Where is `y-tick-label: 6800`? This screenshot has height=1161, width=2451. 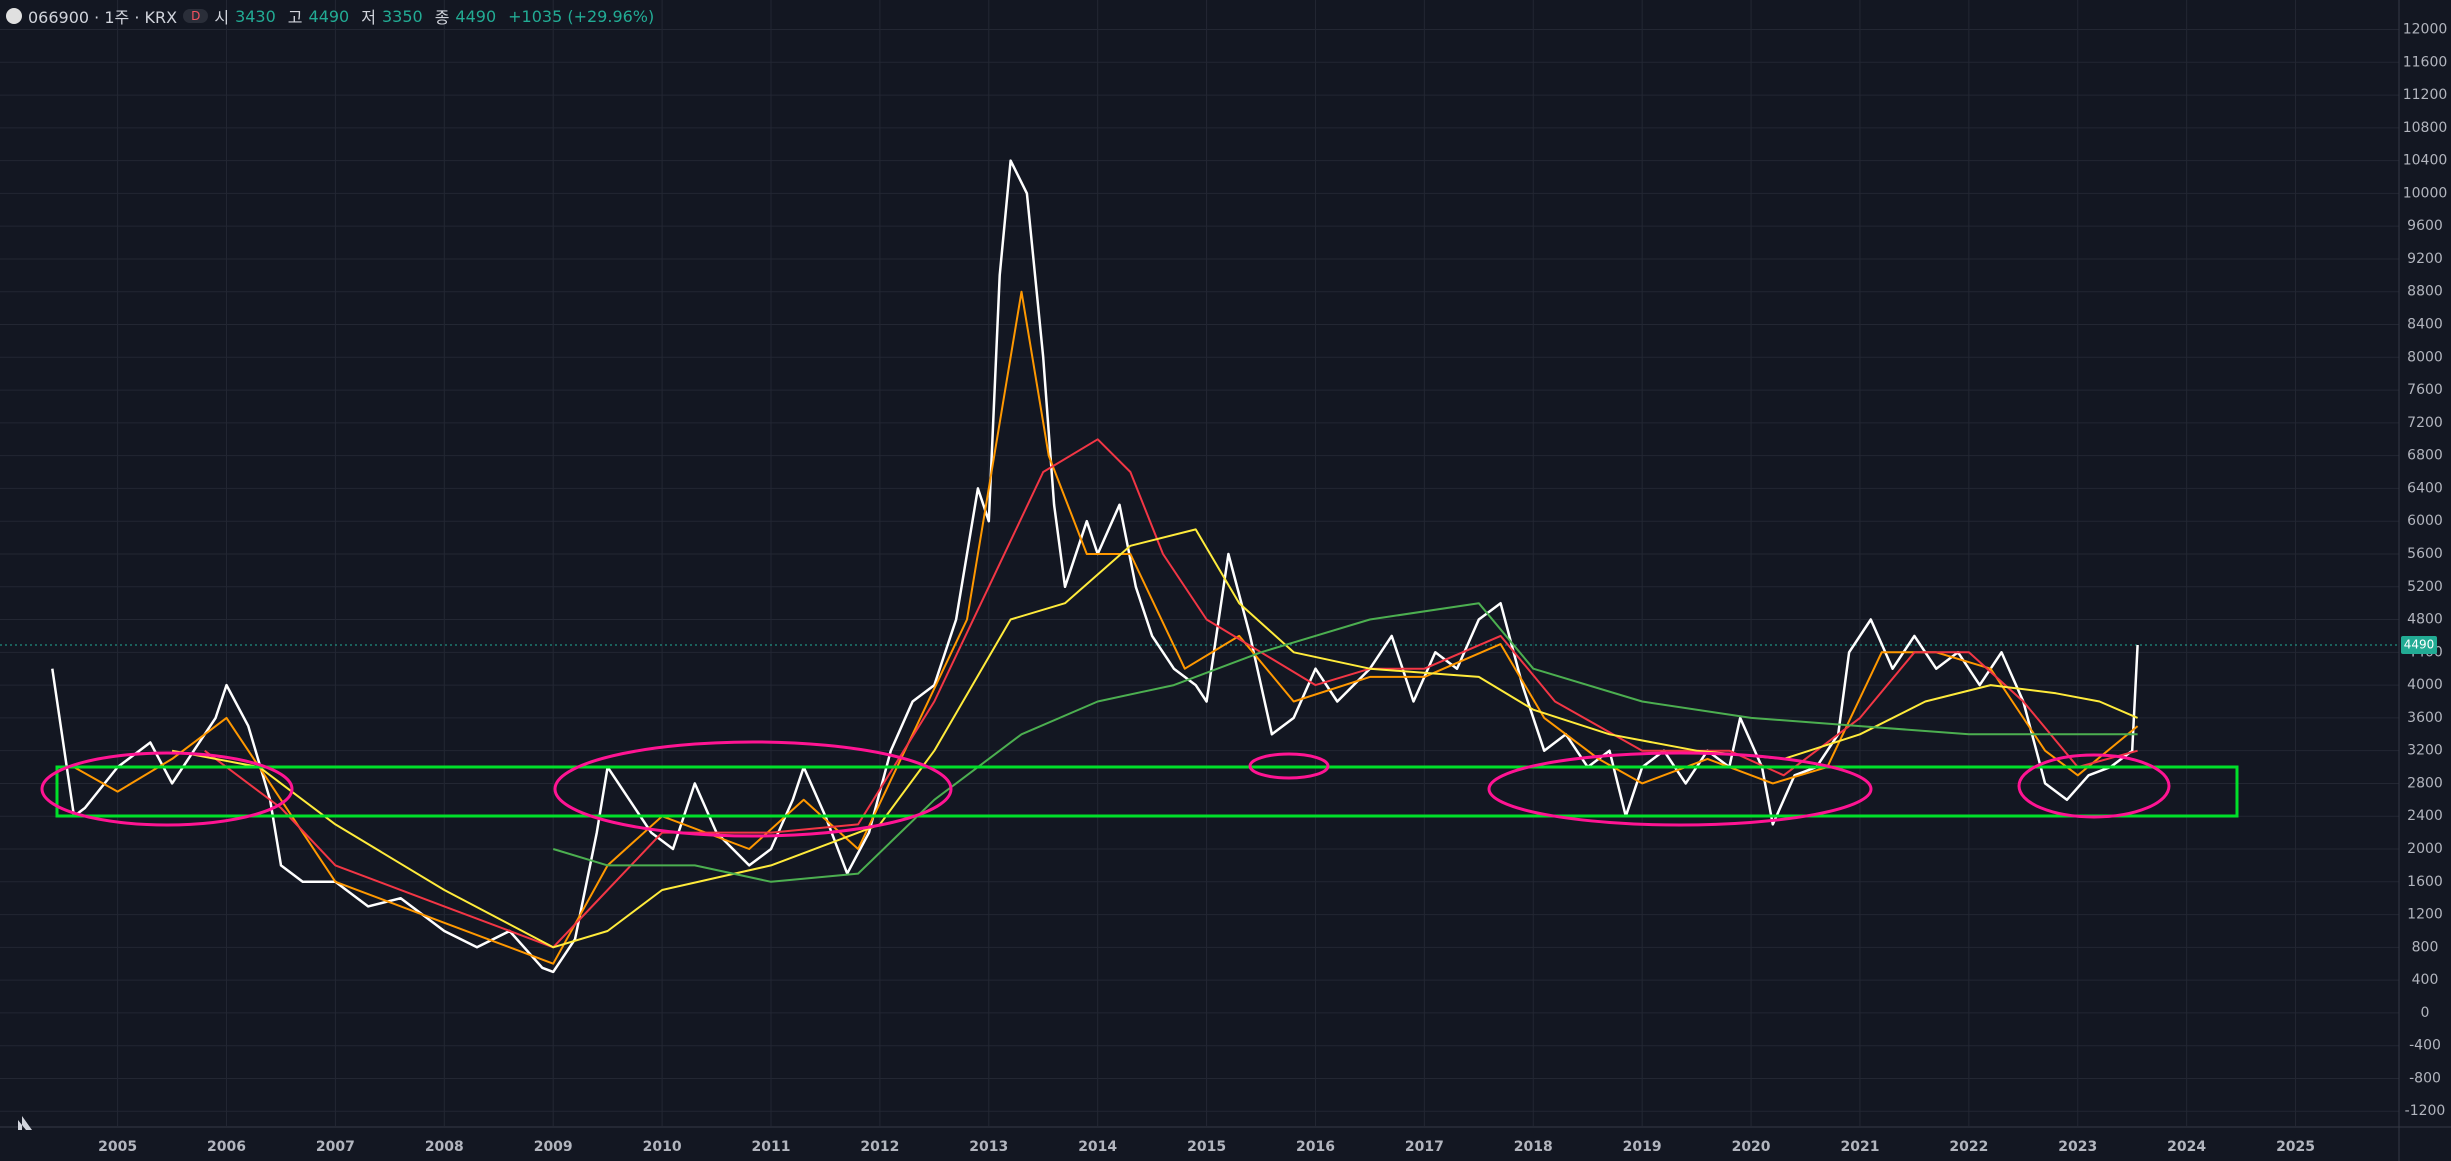 y-tick-label: 6800 is located at coordinates (2425, 456).